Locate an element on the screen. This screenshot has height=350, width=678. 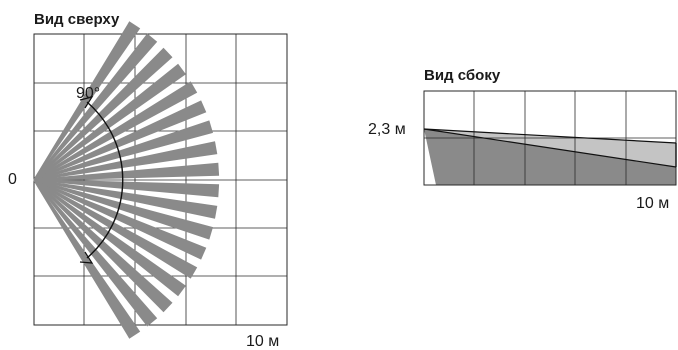
angle-label: 90° is located at coordinates (88, 93).